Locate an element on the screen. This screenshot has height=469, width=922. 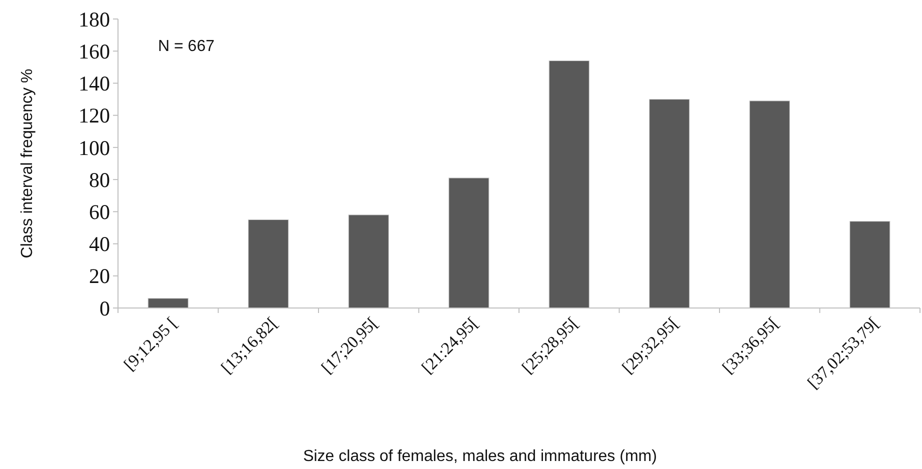
y-tick-label: 120 is located at coordinates (94, 116).